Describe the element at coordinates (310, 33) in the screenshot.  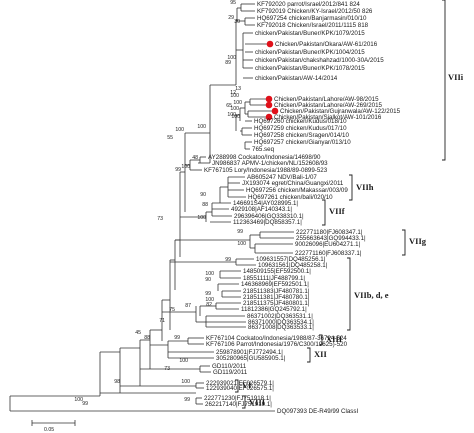
I see `leaf-label: chicken/Pakistan/Buner/KPK/1079/2015` at that location.